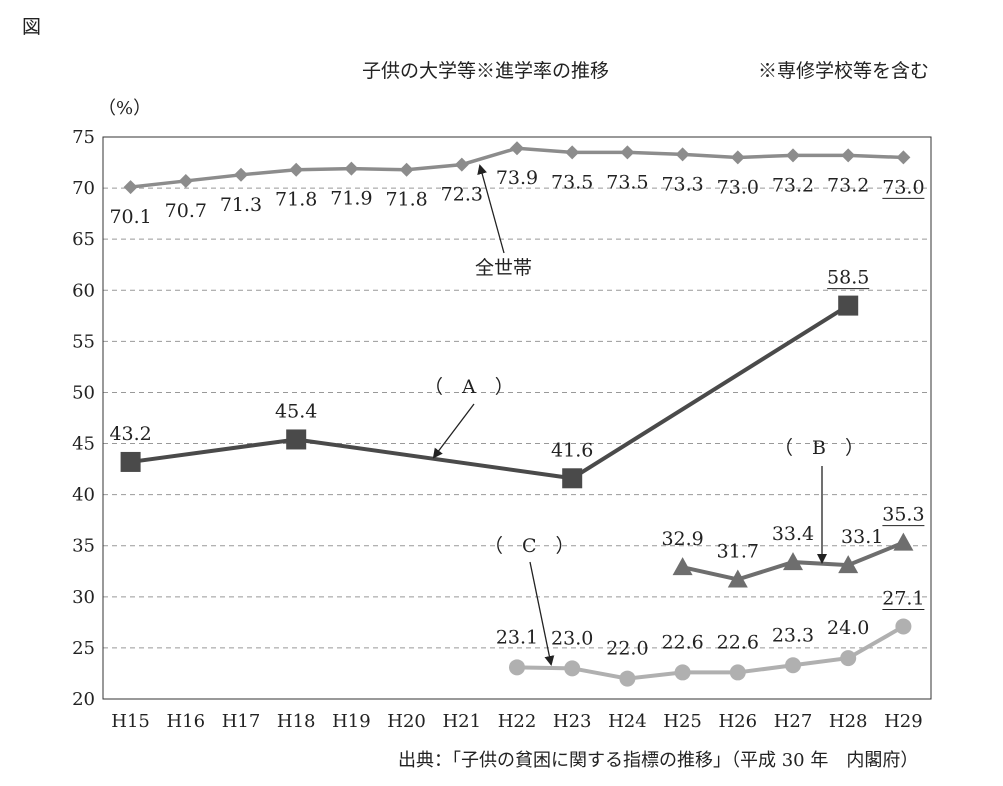 This screenshot has height=786, width=1003. What do you see at coordinates (351, 199) in the screenshot?
I see `data-label: 71.9` at bounding box center [351, 199].